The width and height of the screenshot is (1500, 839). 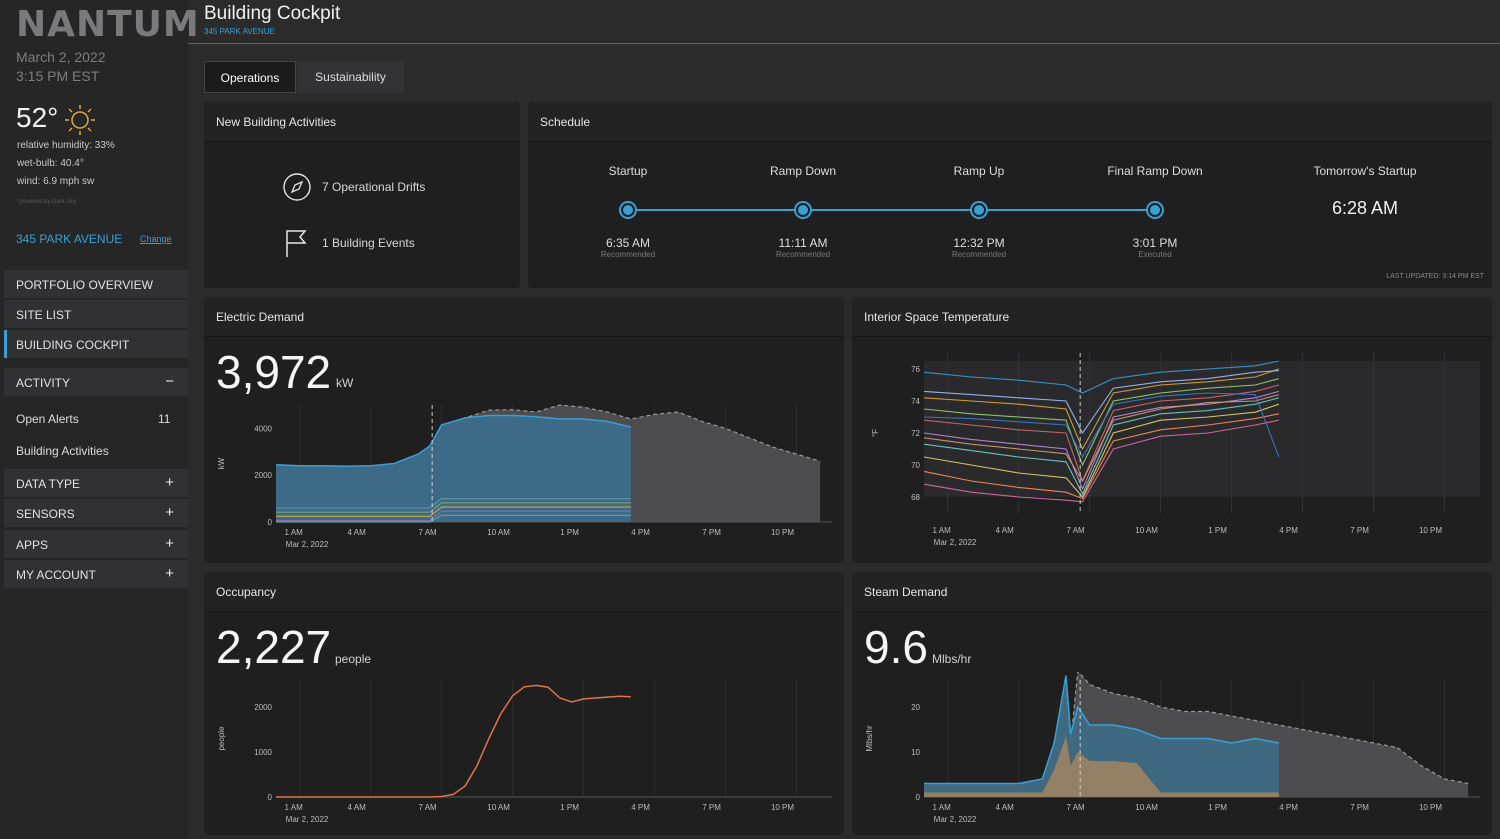 I want to click on humidity-text: relative humidity: 33%, so click(x=66, y=145).